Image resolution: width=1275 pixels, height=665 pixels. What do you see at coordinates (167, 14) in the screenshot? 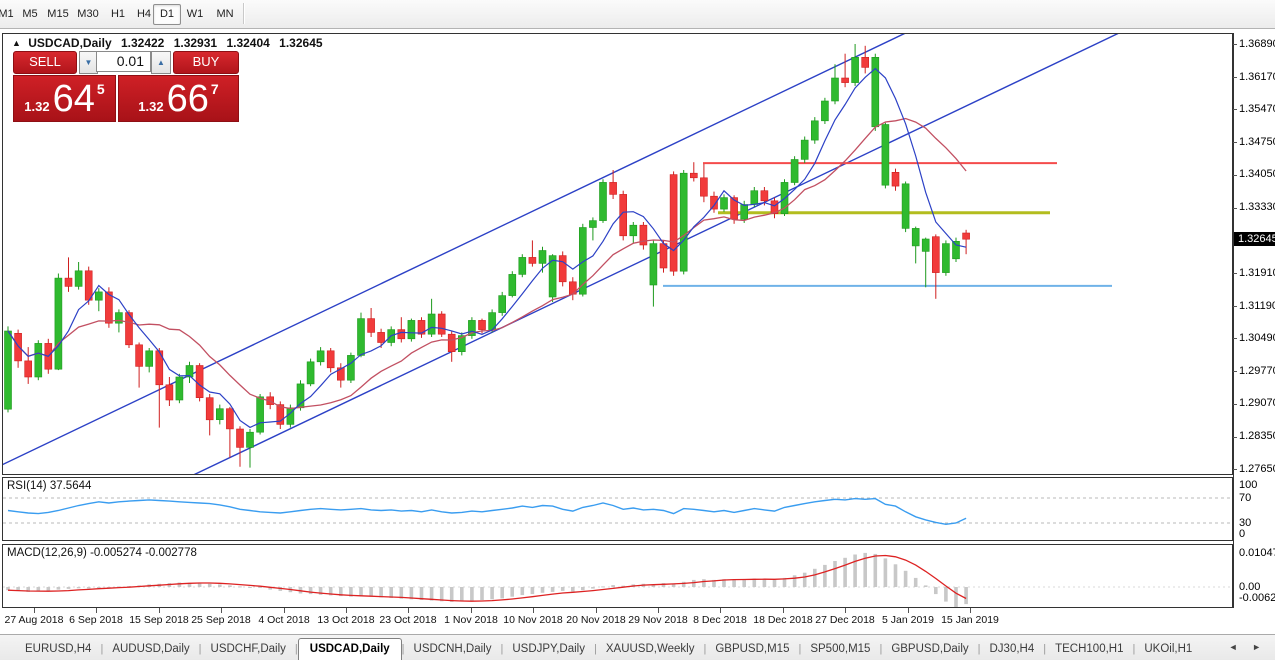
I see `timeframe-button-d1: D1` at bounding box center [167, 14].